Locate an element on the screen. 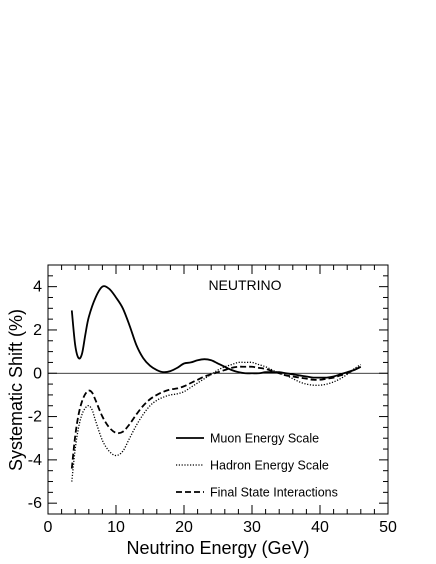  x-tick-label: 30 is located at coordinates (252, 527).